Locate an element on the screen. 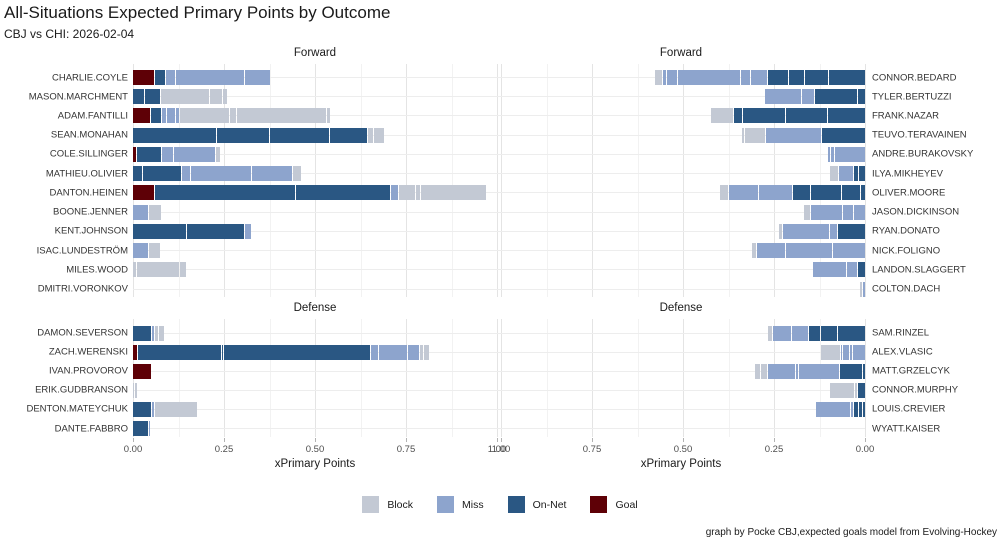  player-label: LOUIS.CREVIER is located at coordinates (909, 409).